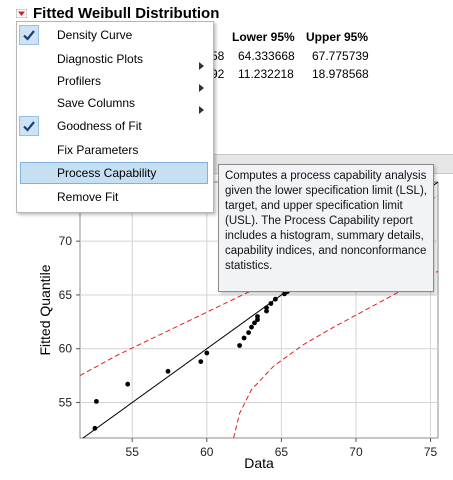 This screenshot has height=480, width=453. I want to click on menu-item-profilers: Profilers, so click(115, 81).